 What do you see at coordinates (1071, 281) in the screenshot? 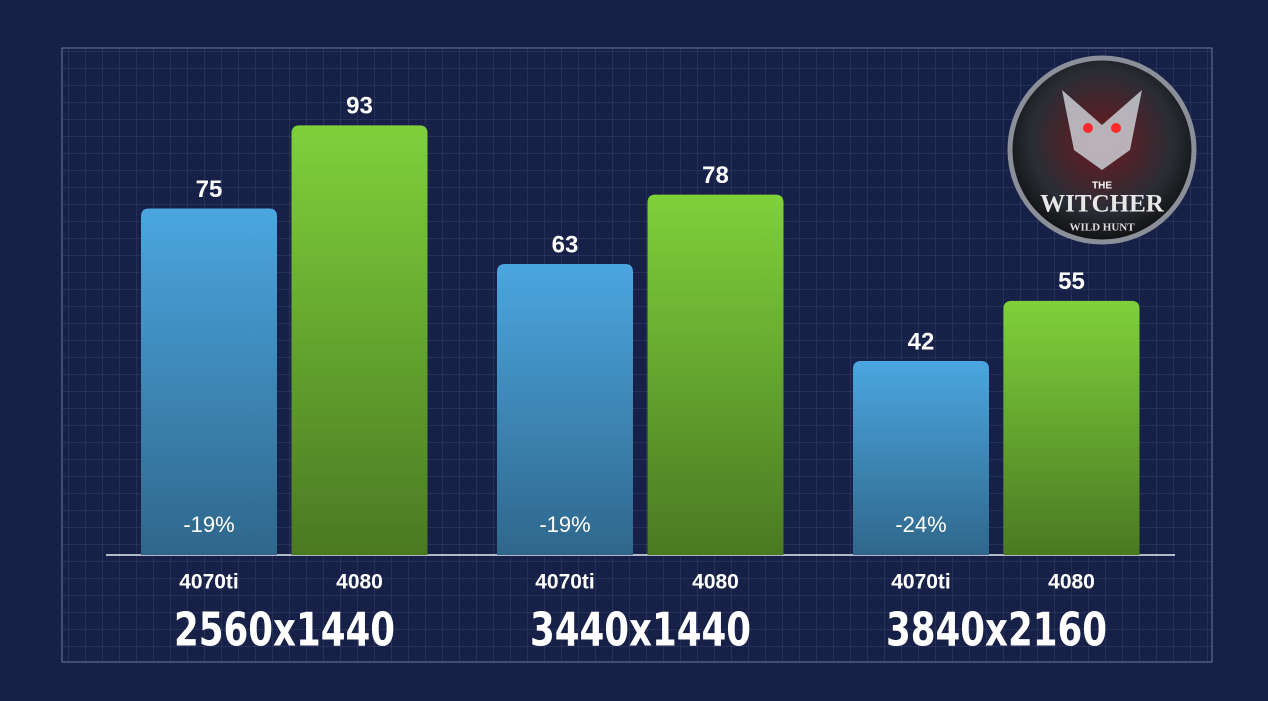
I see `value-label: 55` at bounding box center [1071, 281].